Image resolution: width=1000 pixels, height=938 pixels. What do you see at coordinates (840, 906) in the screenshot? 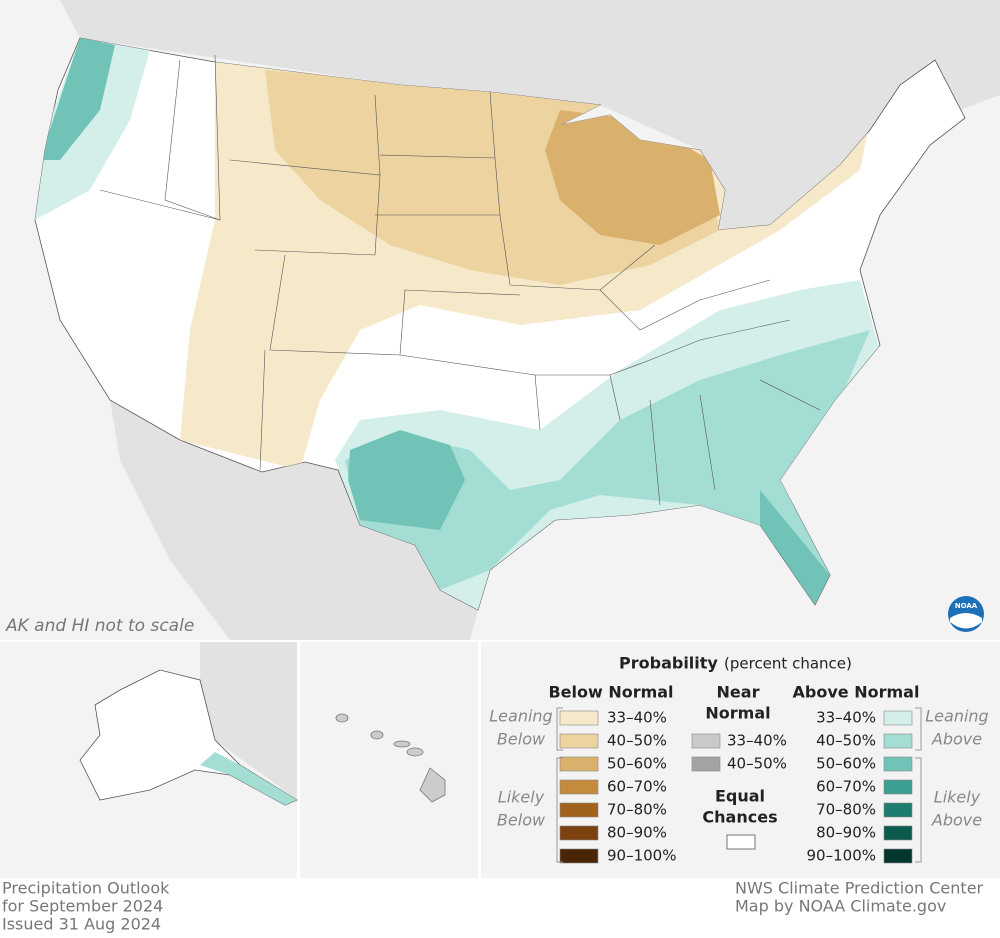
I see `footer-text: Map by NOAA Climate.gov` at bounding box center [840, 906].